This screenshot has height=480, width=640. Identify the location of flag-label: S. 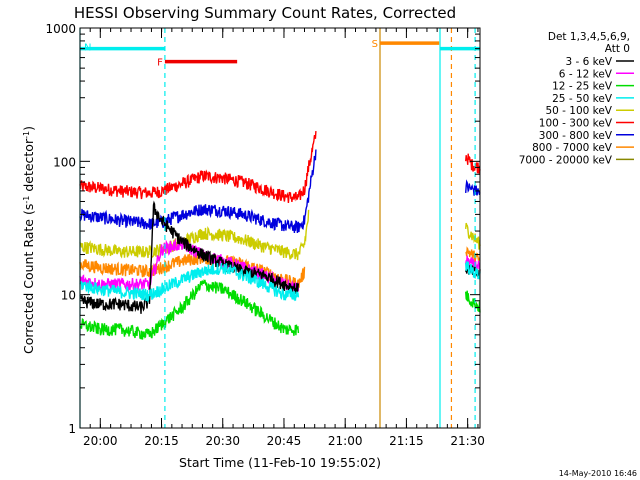
(375, 44).